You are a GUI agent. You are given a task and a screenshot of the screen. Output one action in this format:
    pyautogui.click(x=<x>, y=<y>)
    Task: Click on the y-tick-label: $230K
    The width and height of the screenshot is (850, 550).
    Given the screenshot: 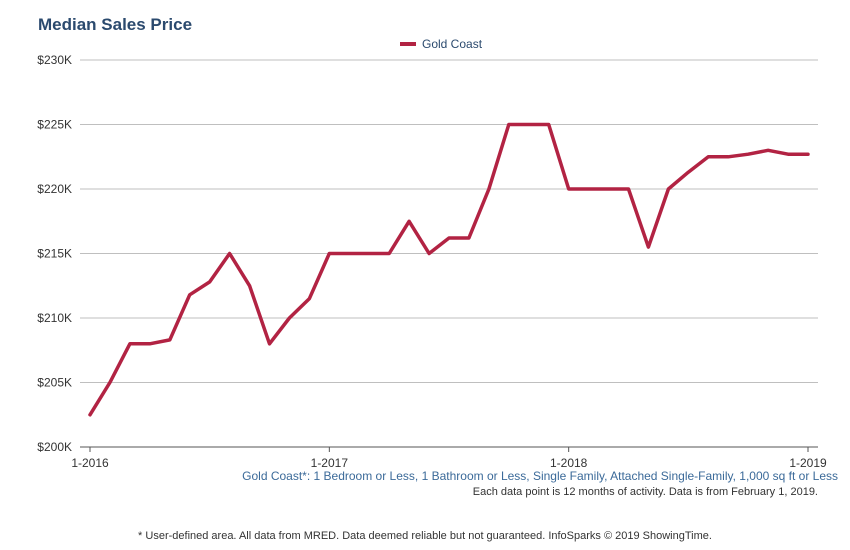 What is the action you would take?
    pyautogui.click(x=54, y=60)
    